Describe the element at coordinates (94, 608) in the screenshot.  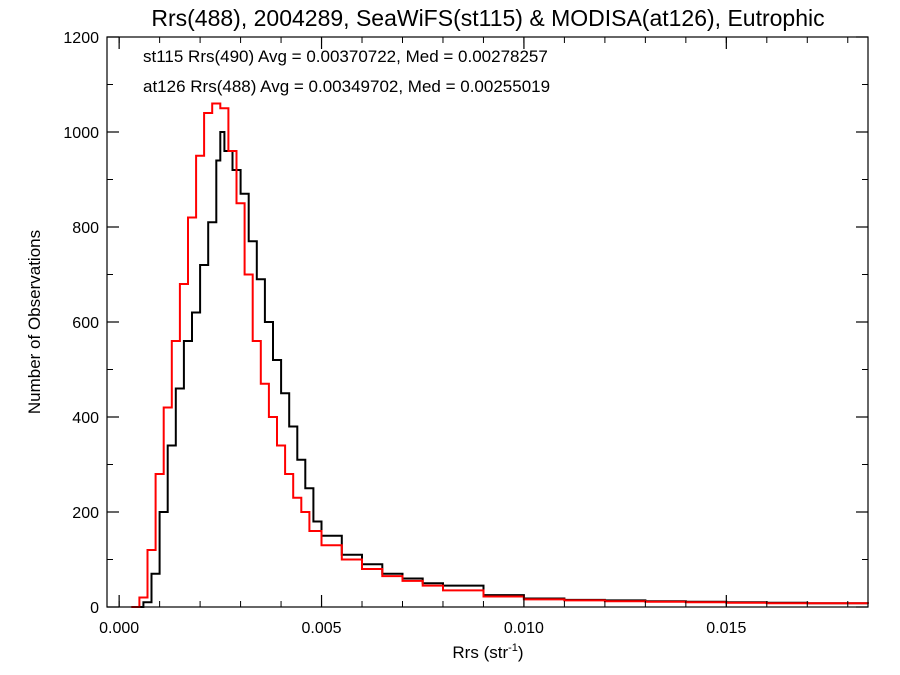
I see `y-tick-label: 0` at that location.